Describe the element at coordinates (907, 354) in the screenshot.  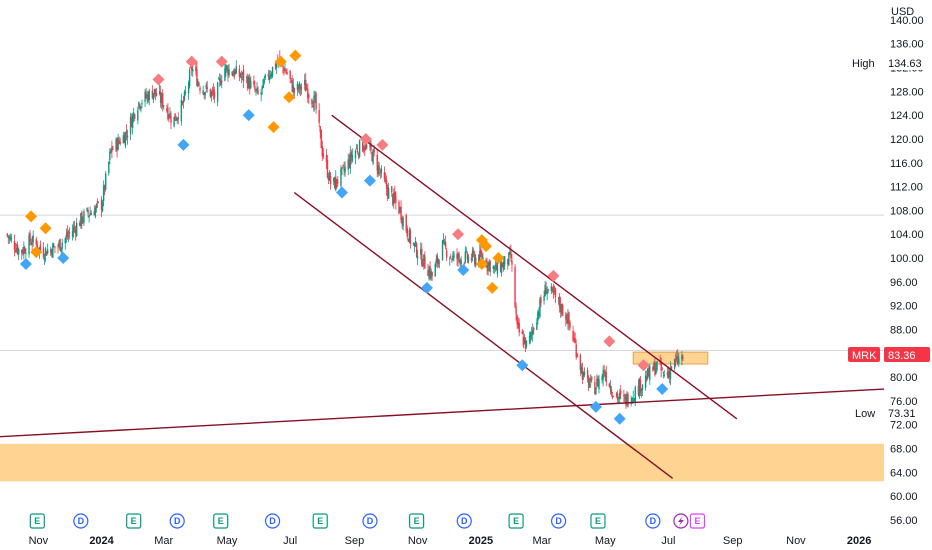
I see `last-price-badge` at that location.